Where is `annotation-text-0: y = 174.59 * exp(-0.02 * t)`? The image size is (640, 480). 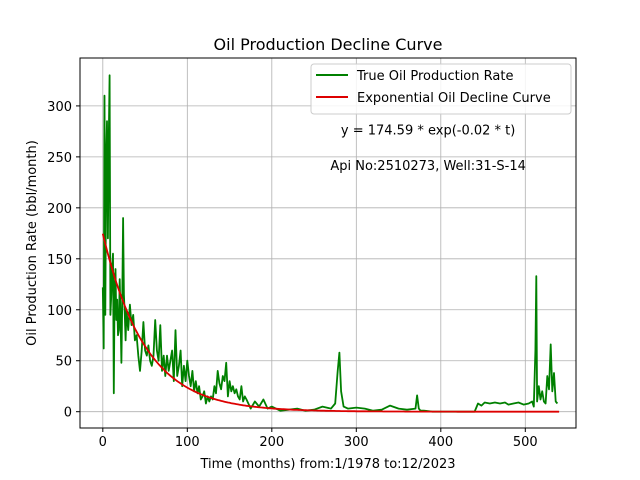
annotation-text-0: y = 174.59 * exp(-0.02 * t) is located at coordinates (428, 130).